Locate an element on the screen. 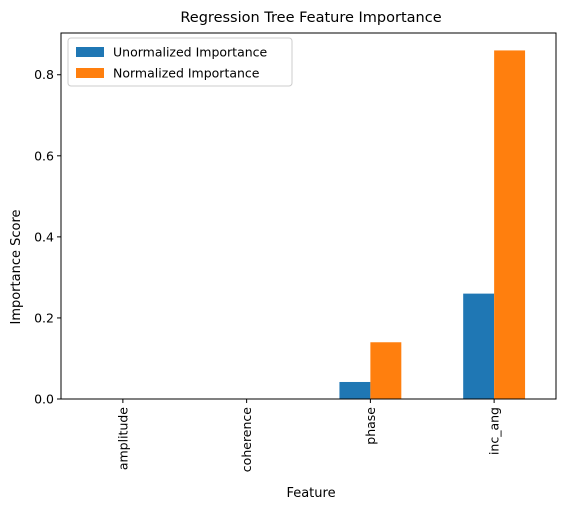  legend-label: Normalized Importance is located at coordinates (186, 73).